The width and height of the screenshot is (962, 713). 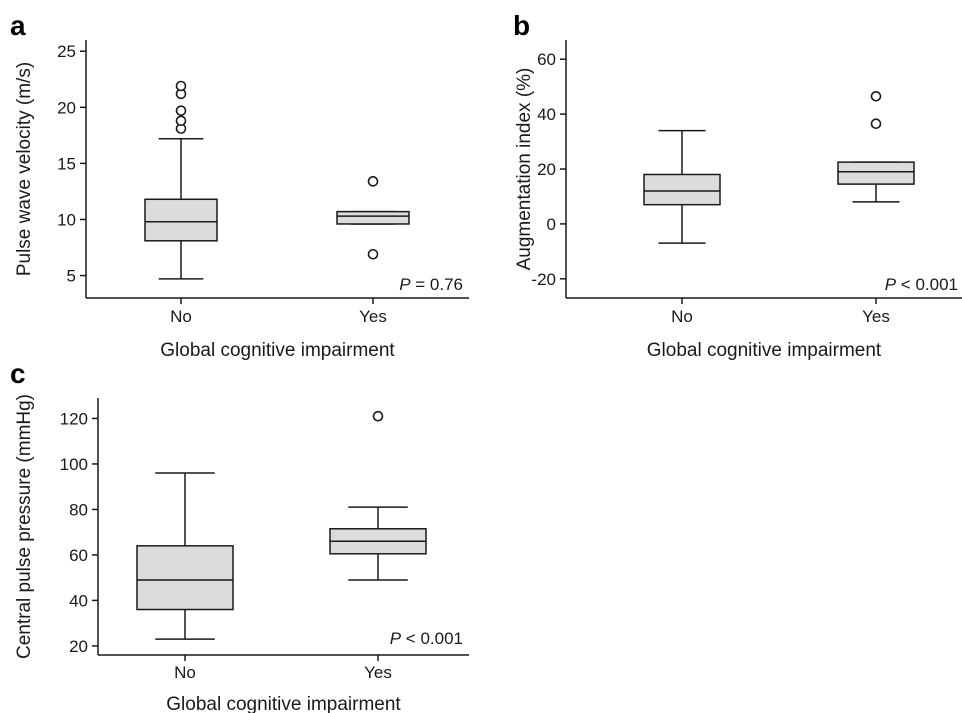 What do you see at coordinates (66, 219) in the screenshot?
I see `y-tick-label: 10` at bounding box center [66, 219].